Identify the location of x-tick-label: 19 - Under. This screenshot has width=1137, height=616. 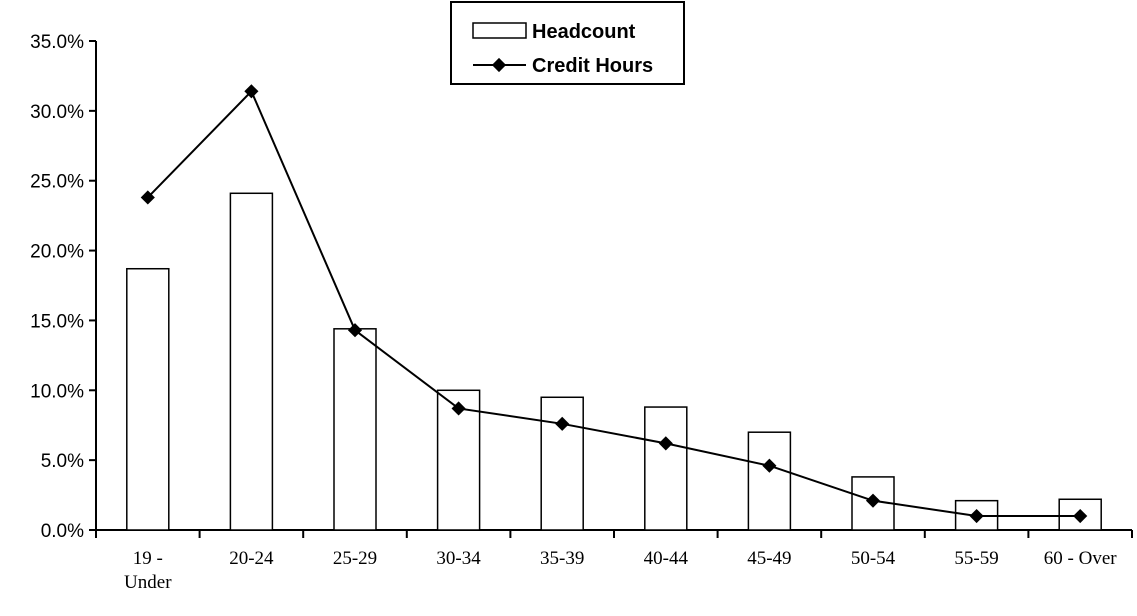
(148, 570).